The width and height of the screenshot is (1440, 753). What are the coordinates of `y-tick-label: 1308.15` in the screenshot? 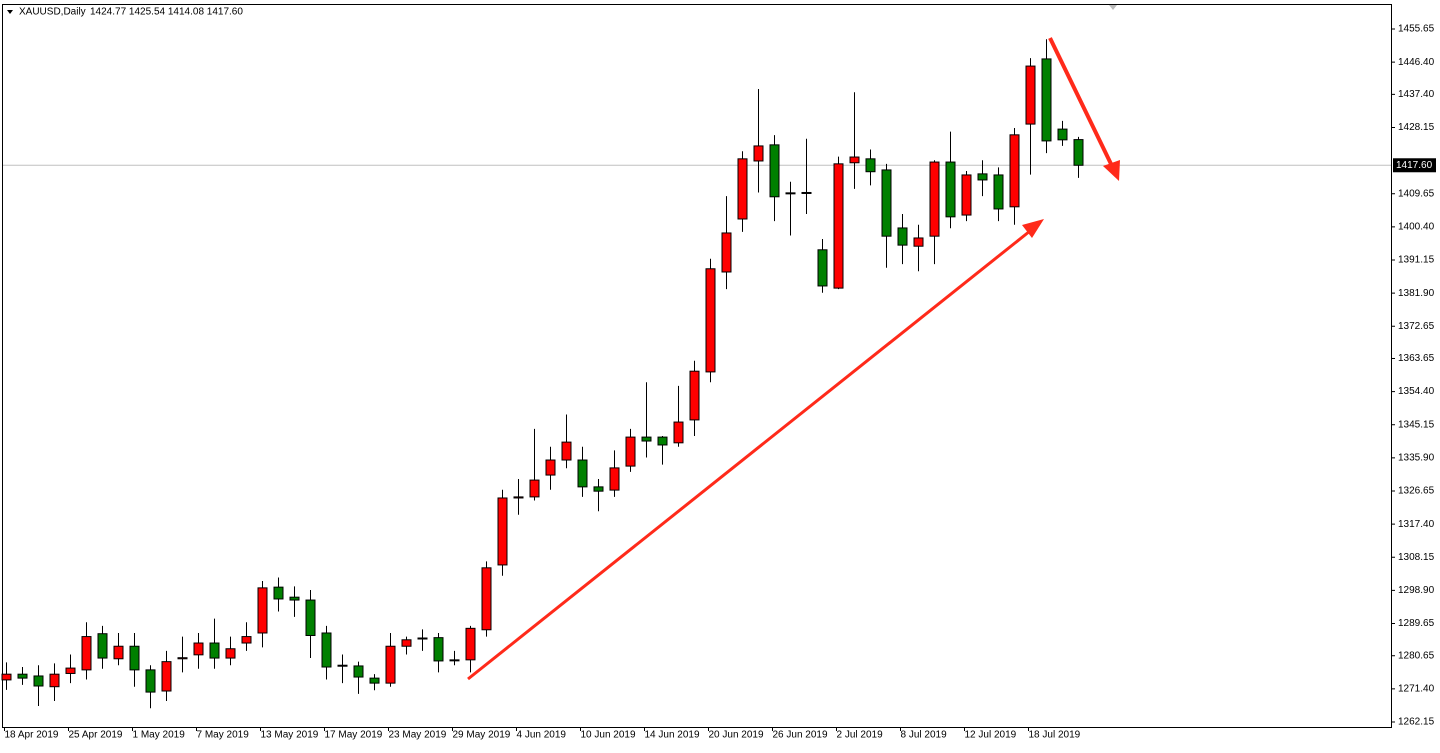 It's located at (1416, 557).